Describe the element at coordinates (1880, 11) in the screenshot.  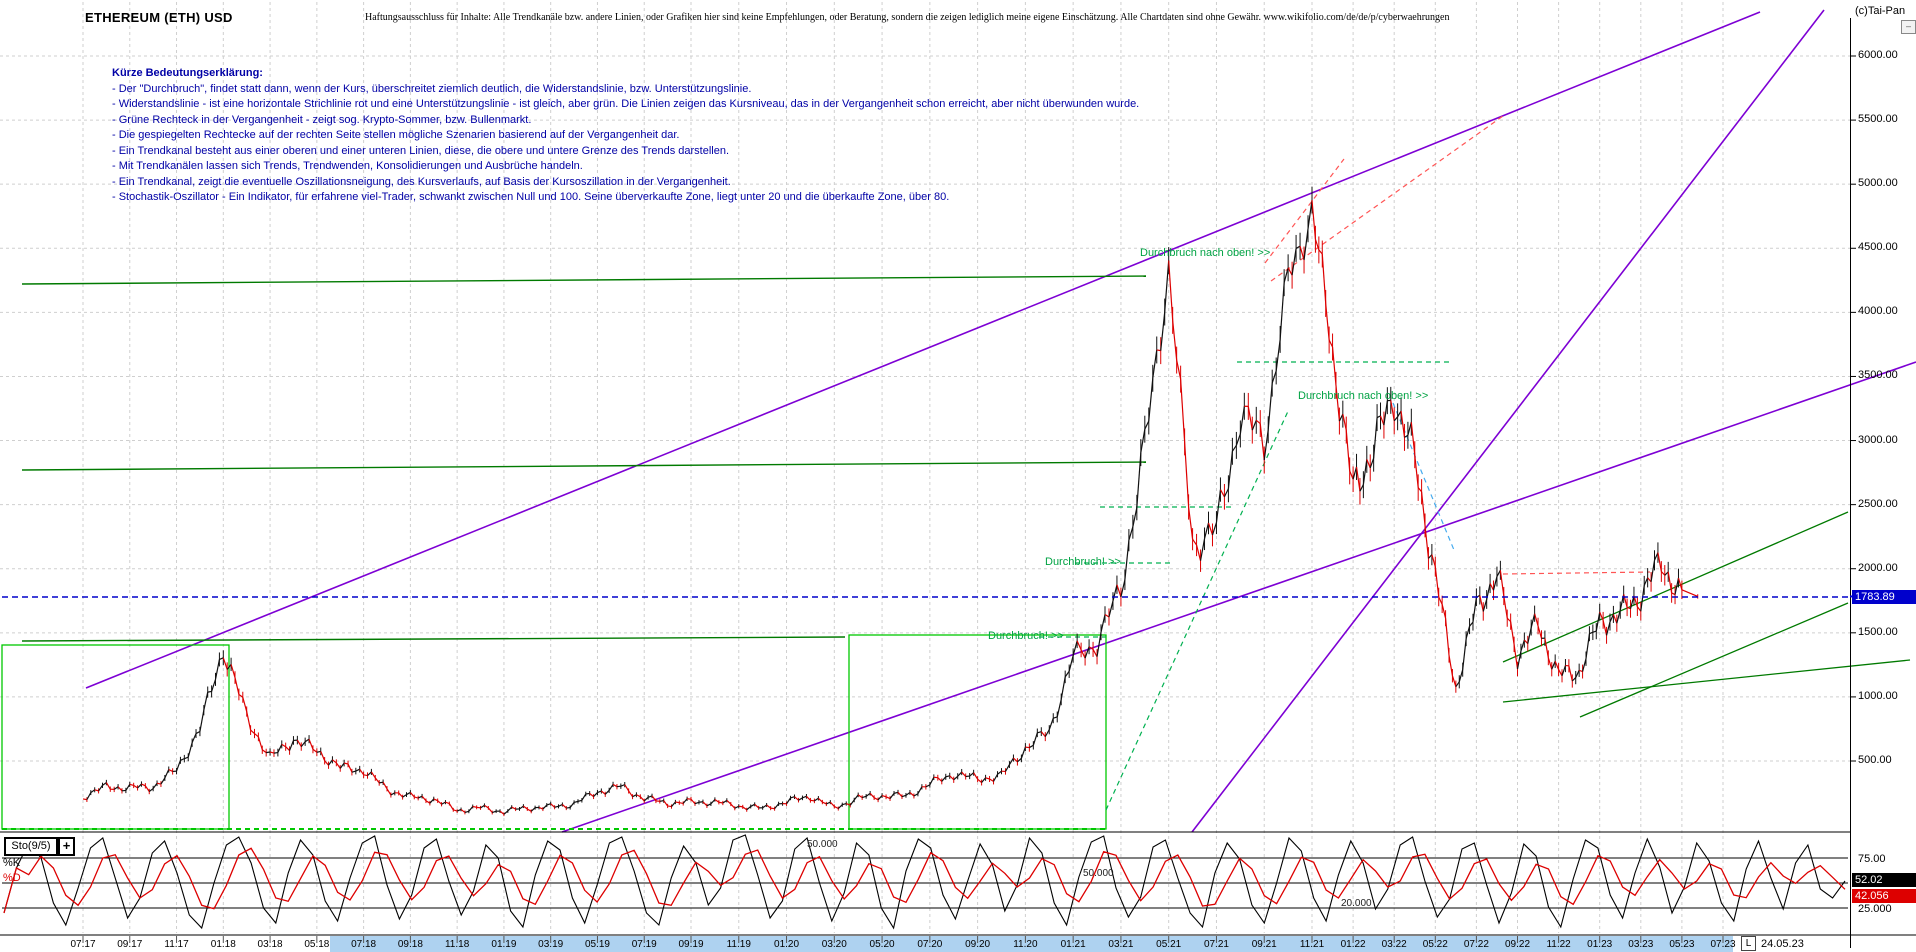
I see `copyright-label: (c)Tai-Pan` at that location.